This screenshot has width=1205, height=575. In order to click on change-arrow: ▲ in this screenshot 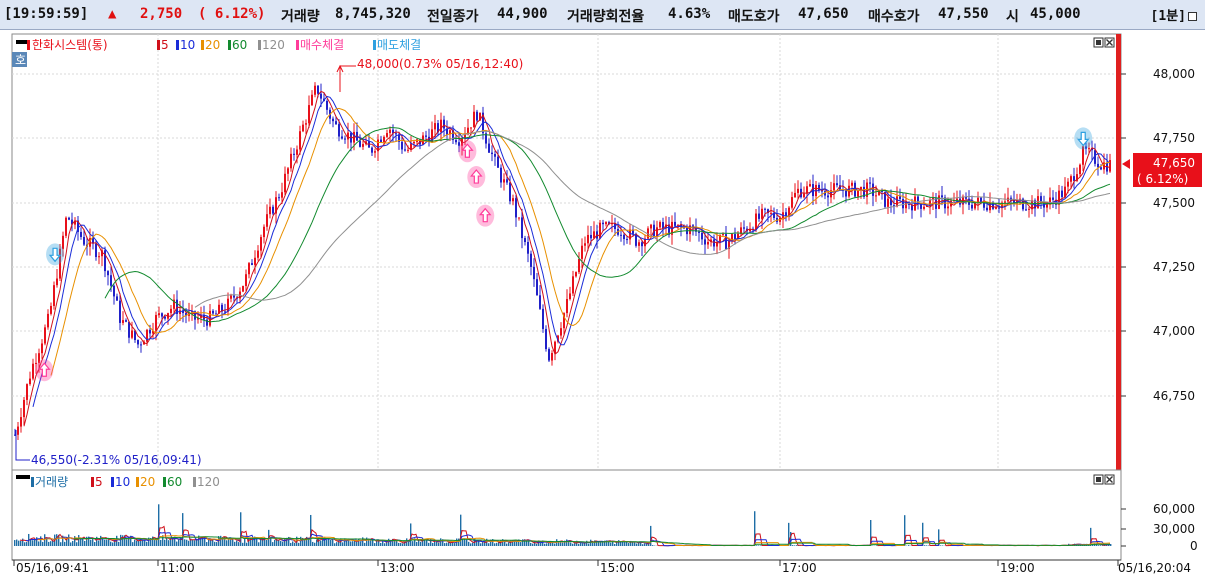, I will do `click(112, 14)`.